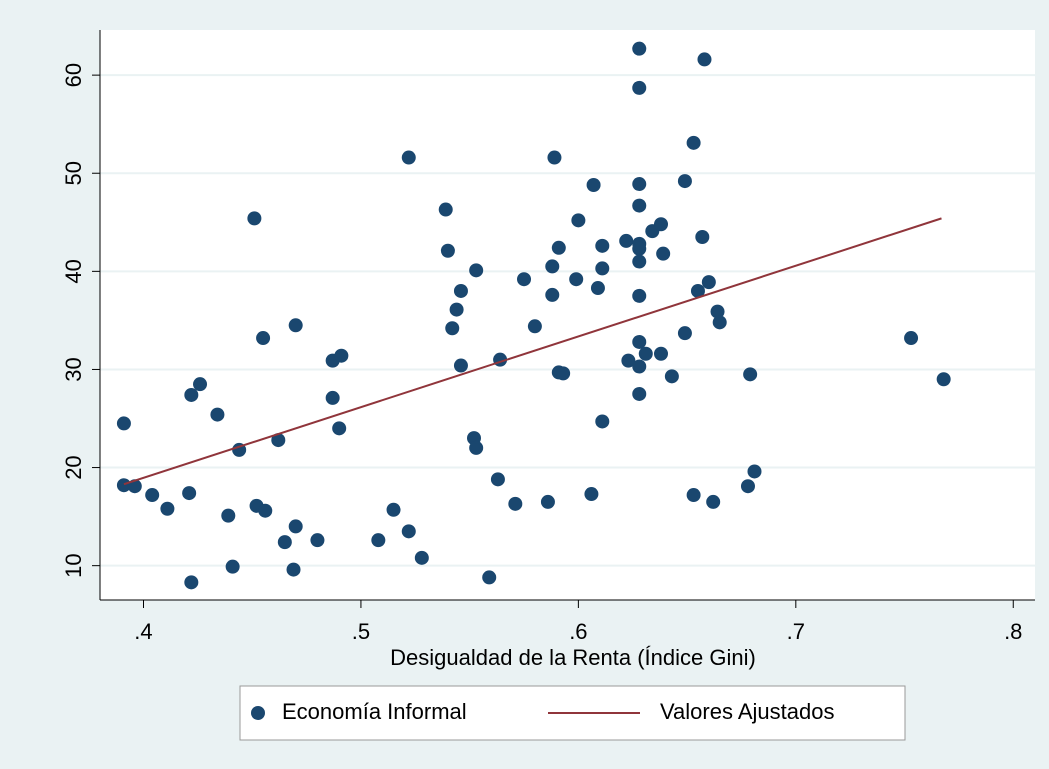  I want to click on x-tick-label: .5, so click(361, 631).